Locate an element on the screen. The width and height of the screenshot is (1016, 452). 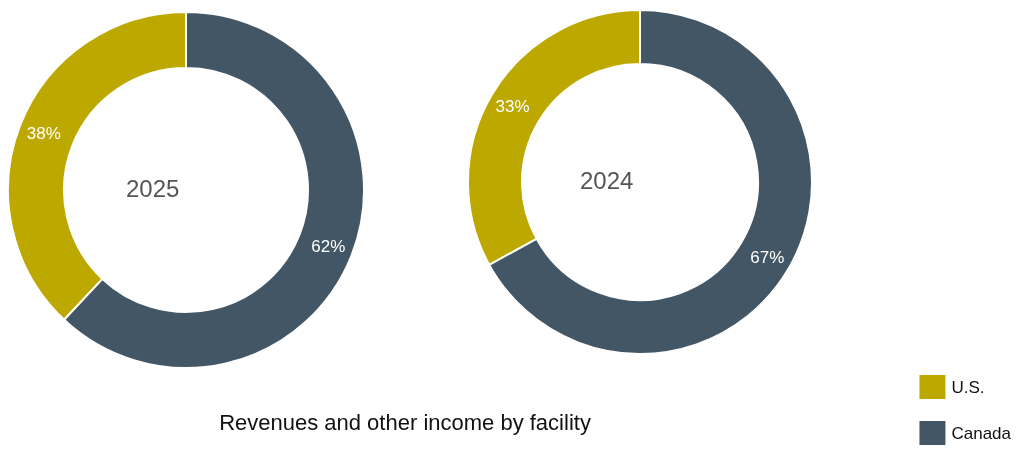
legend-label: U.S. is located at coordinates (968, 387).